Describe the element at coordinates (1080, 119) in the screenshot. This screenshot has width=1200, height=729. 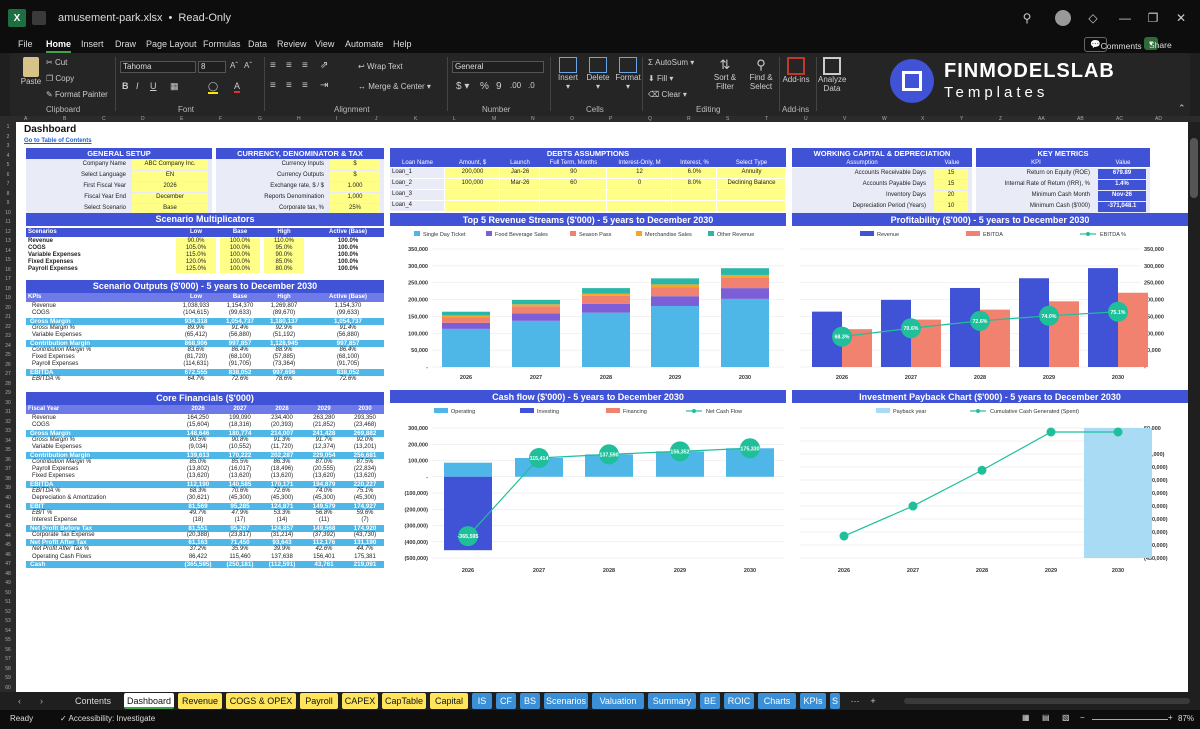
I see `column-header-ab: AB` at that location.